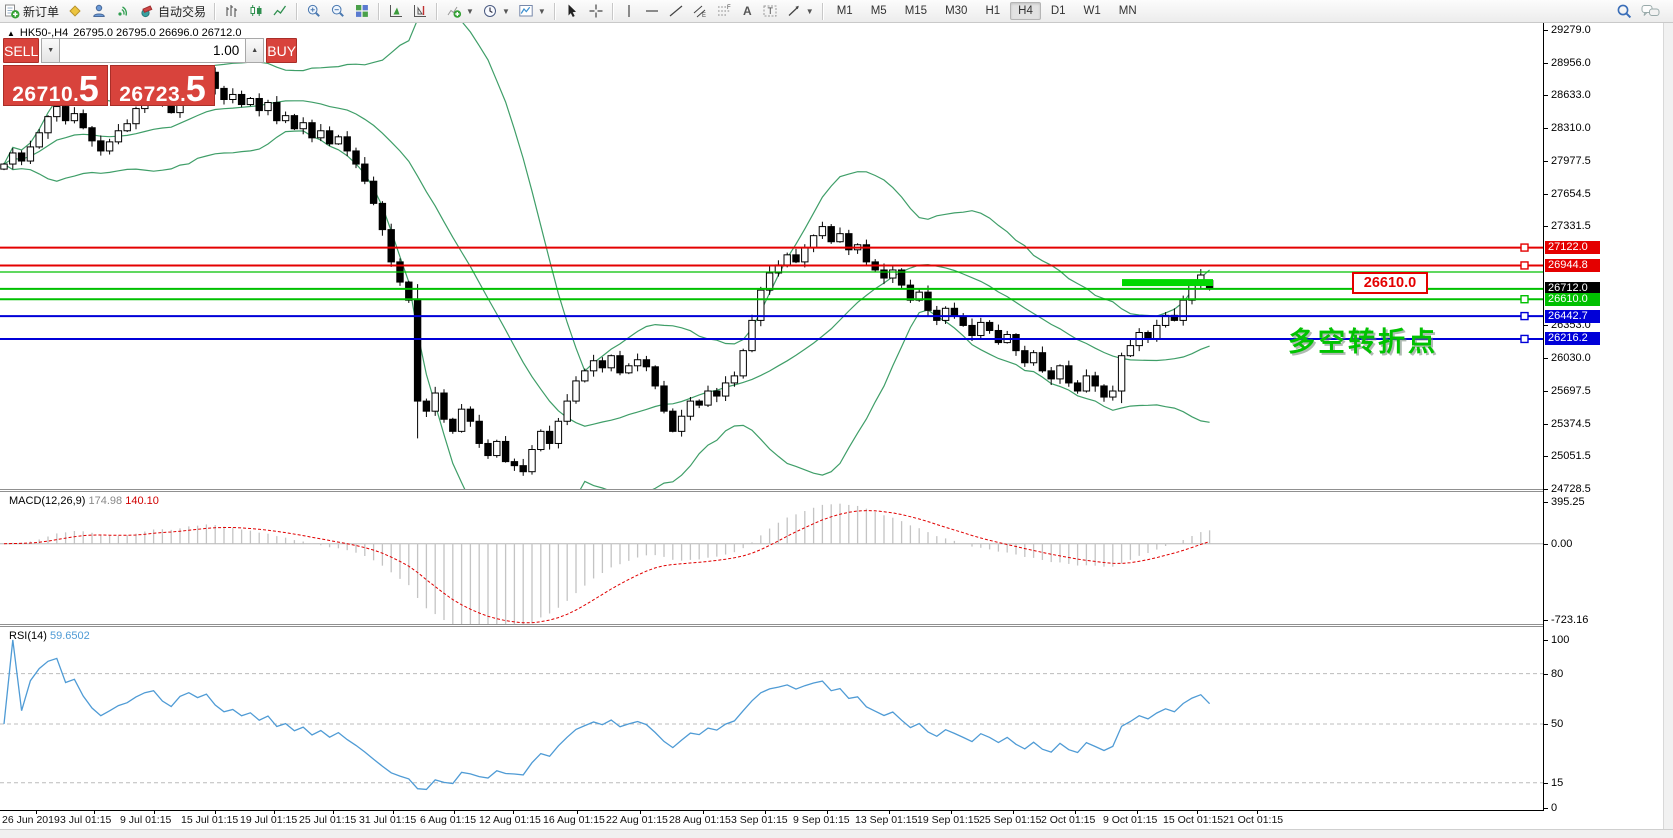 The height and width of the screenshot is (838, 1673). I want to click on vertical-scrollbar, so click(1668, 426).